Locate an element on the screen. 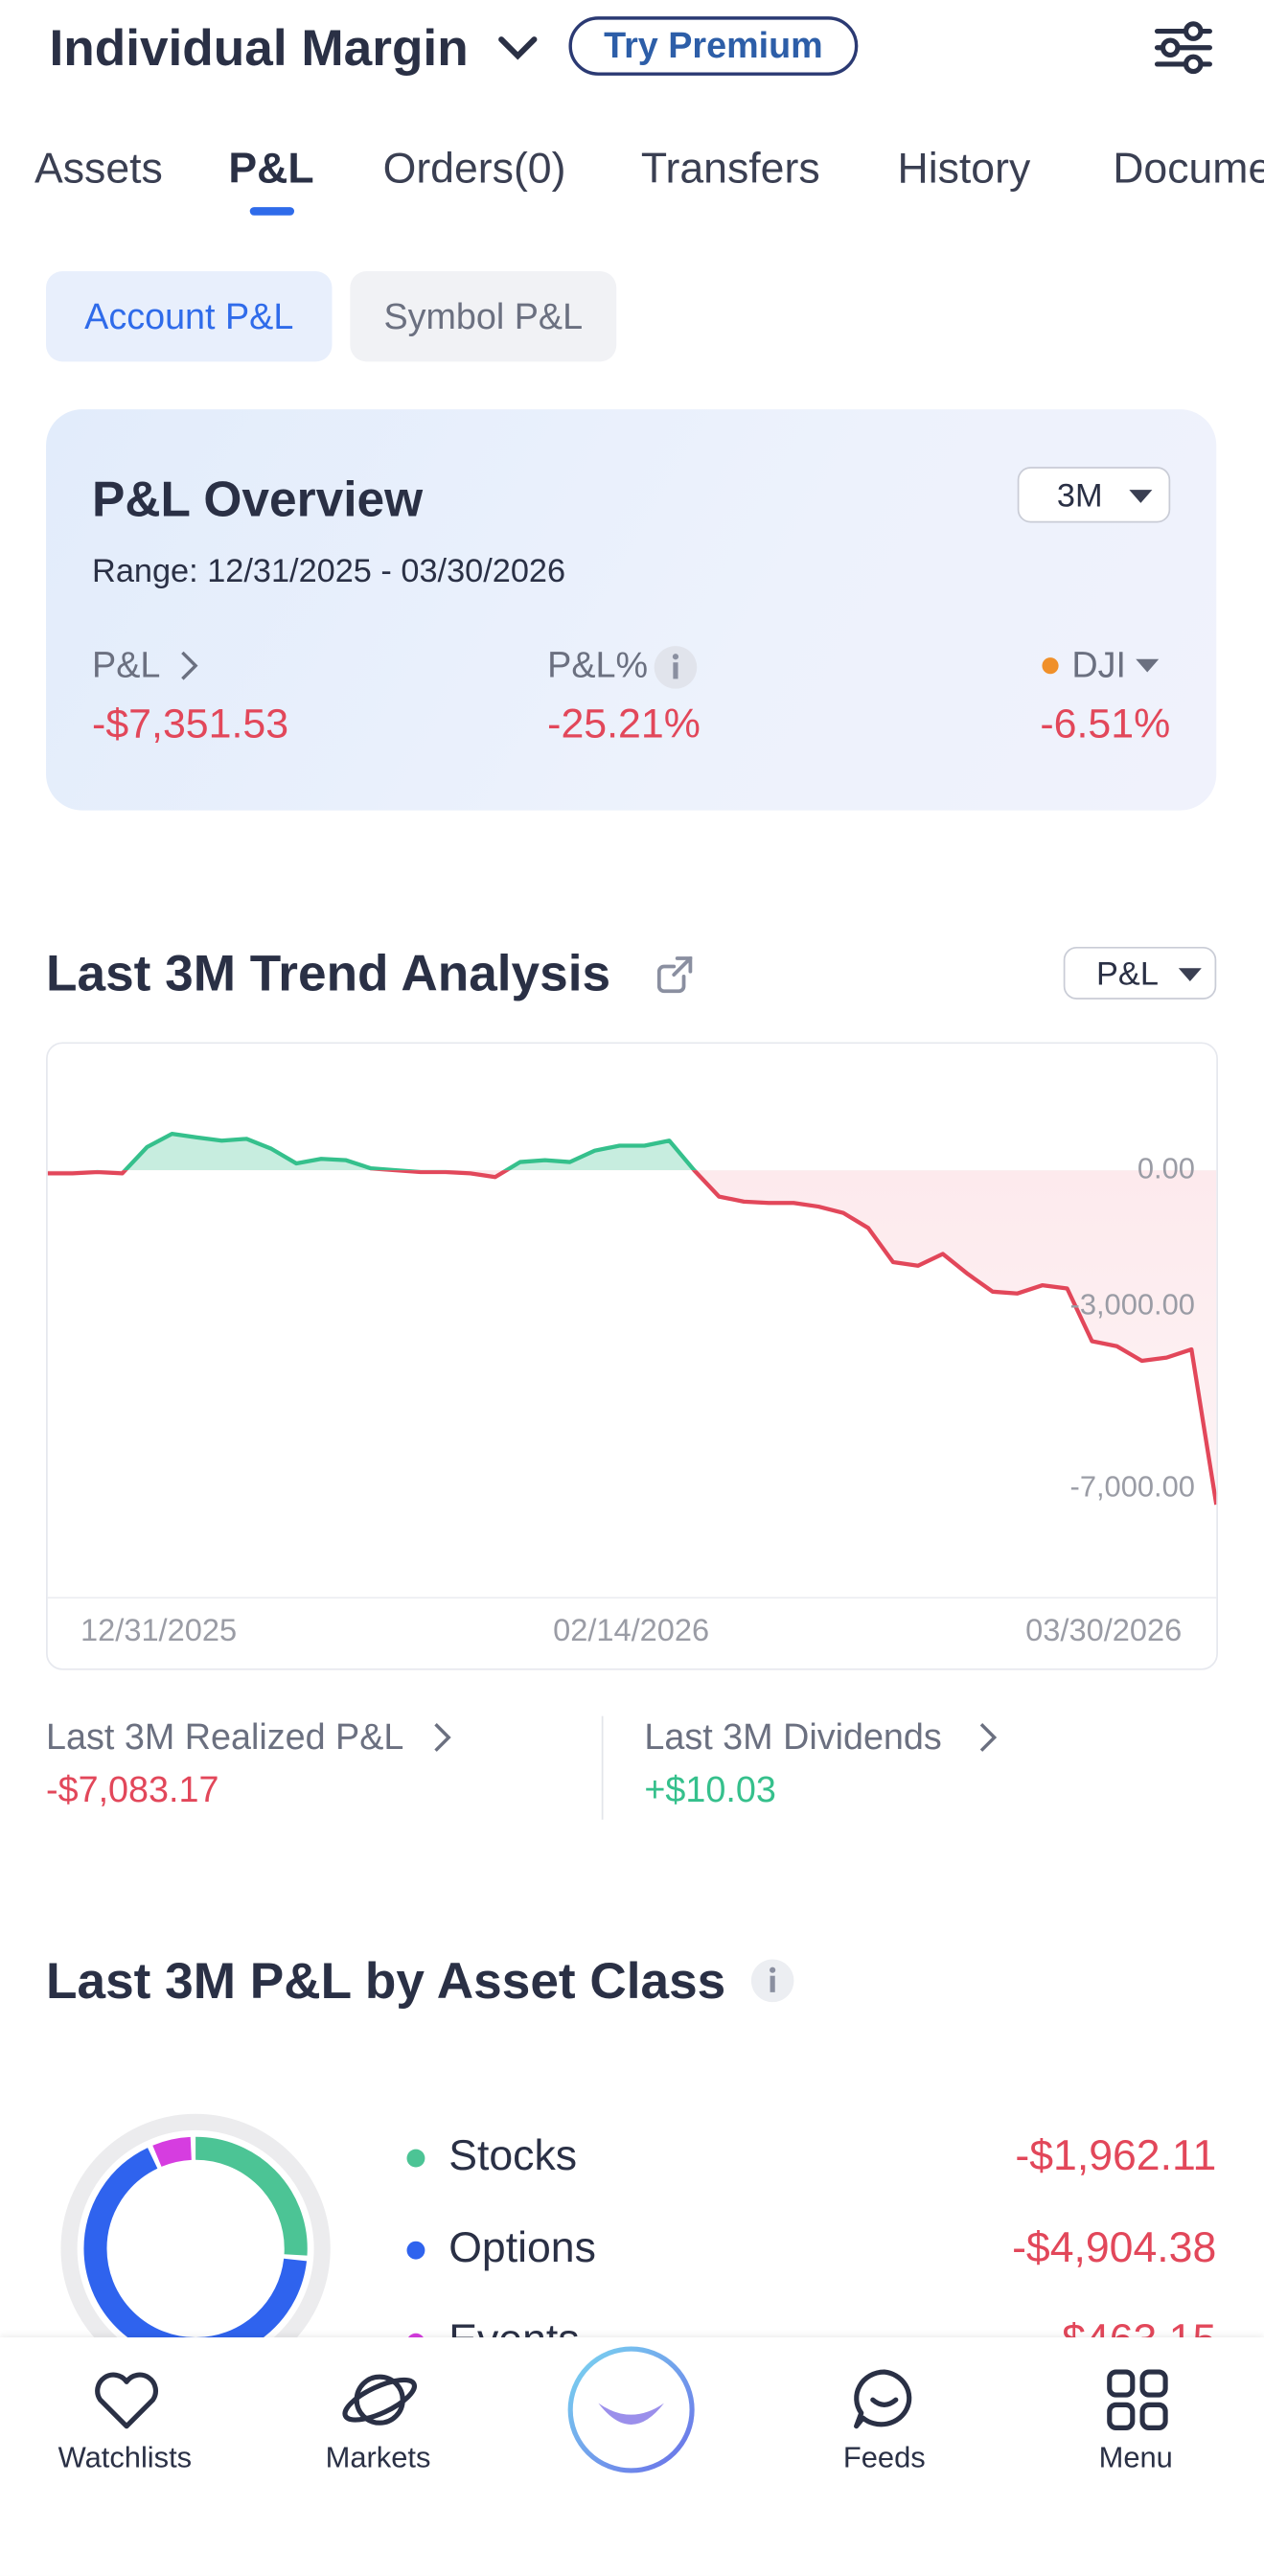  x-tick-label: 03/30/2026 is located at coordinates (1103, 1630).